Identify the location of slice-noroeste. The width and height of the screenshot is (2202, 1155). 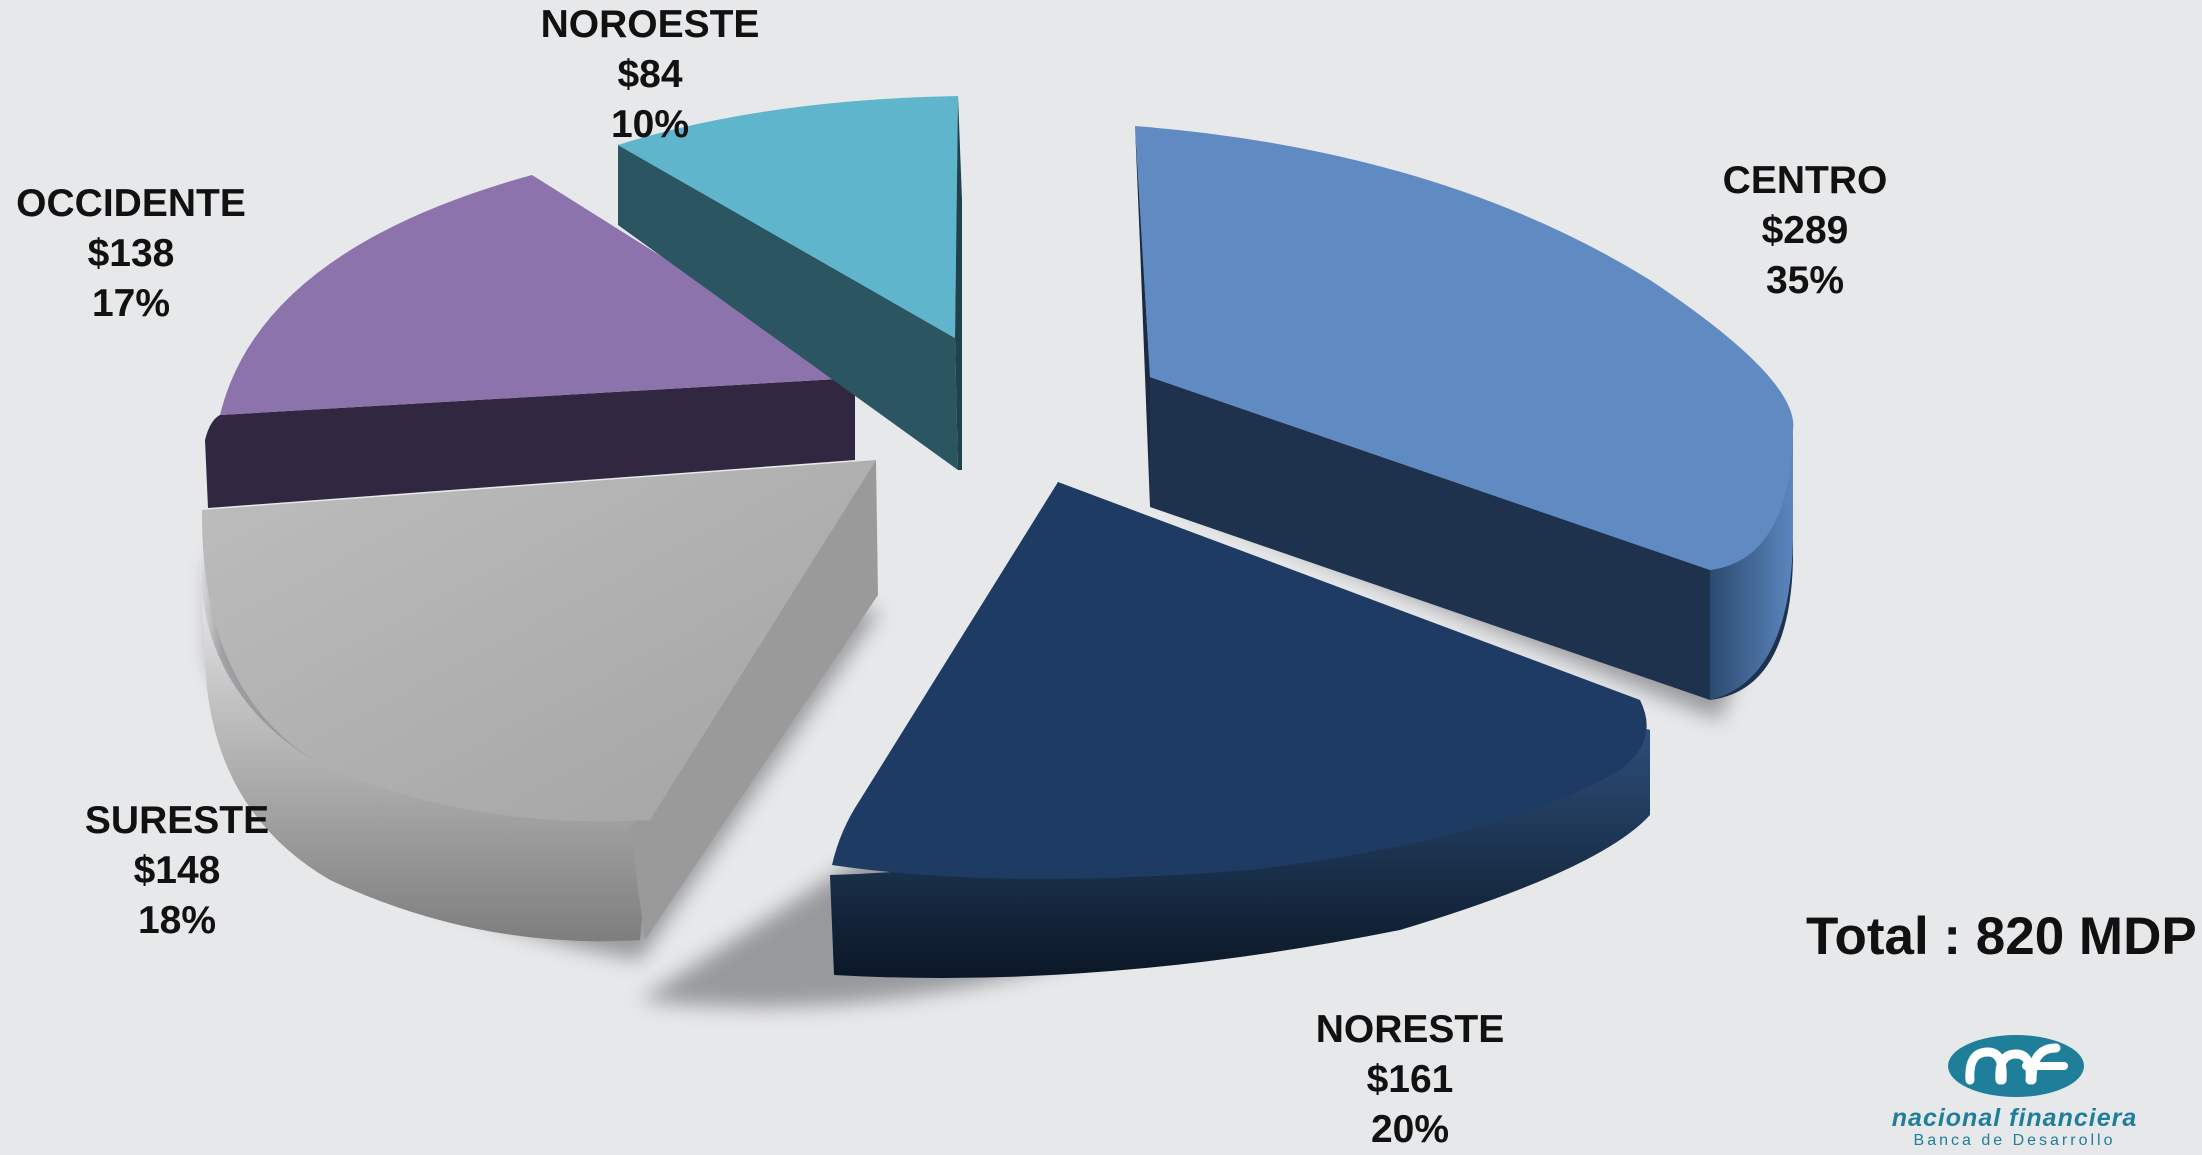
(790, 283).